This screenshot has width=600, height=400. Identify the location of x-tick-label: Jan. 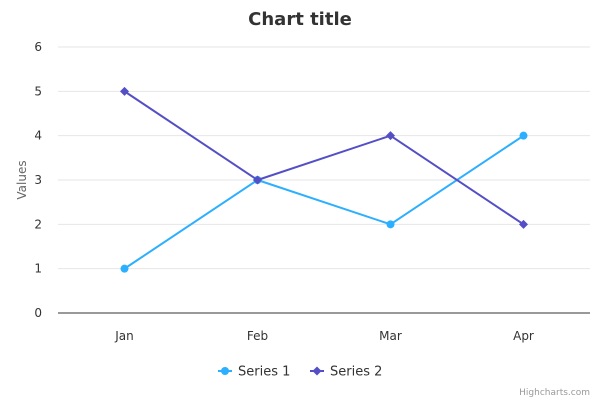
(124, 336).